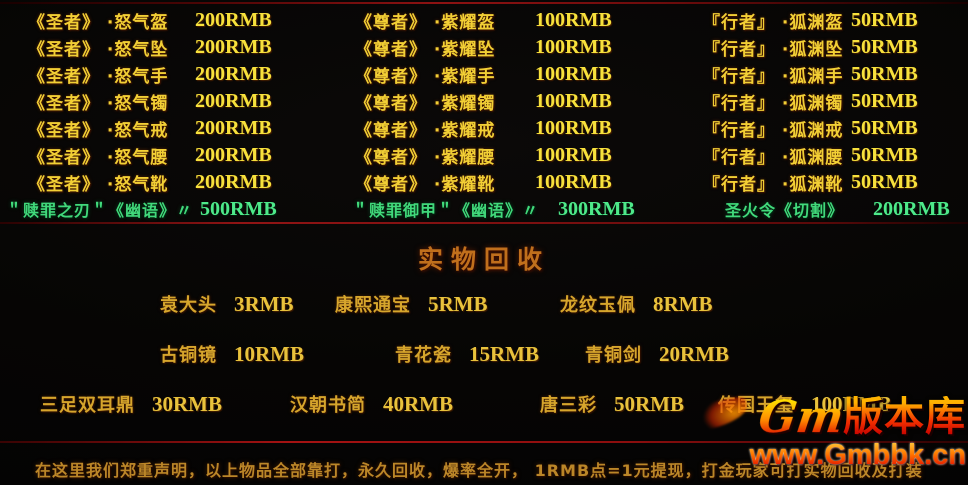  What do you see at coordinates (446, 210) in the screenshot?
I see `special-item-name: ＂赎罪御甲＂《幽语》〃` at bounding box center [446, 210].